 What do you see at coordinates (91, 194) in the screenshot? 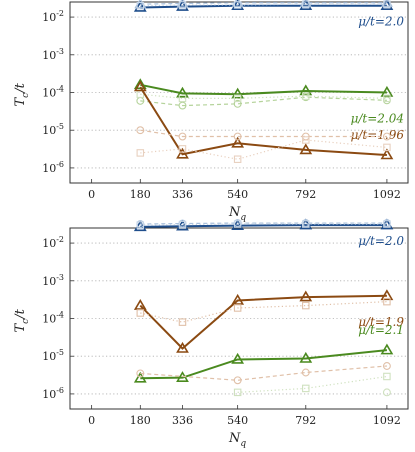
I see `x-tick-label: 0` at bounding box center [91, 194].